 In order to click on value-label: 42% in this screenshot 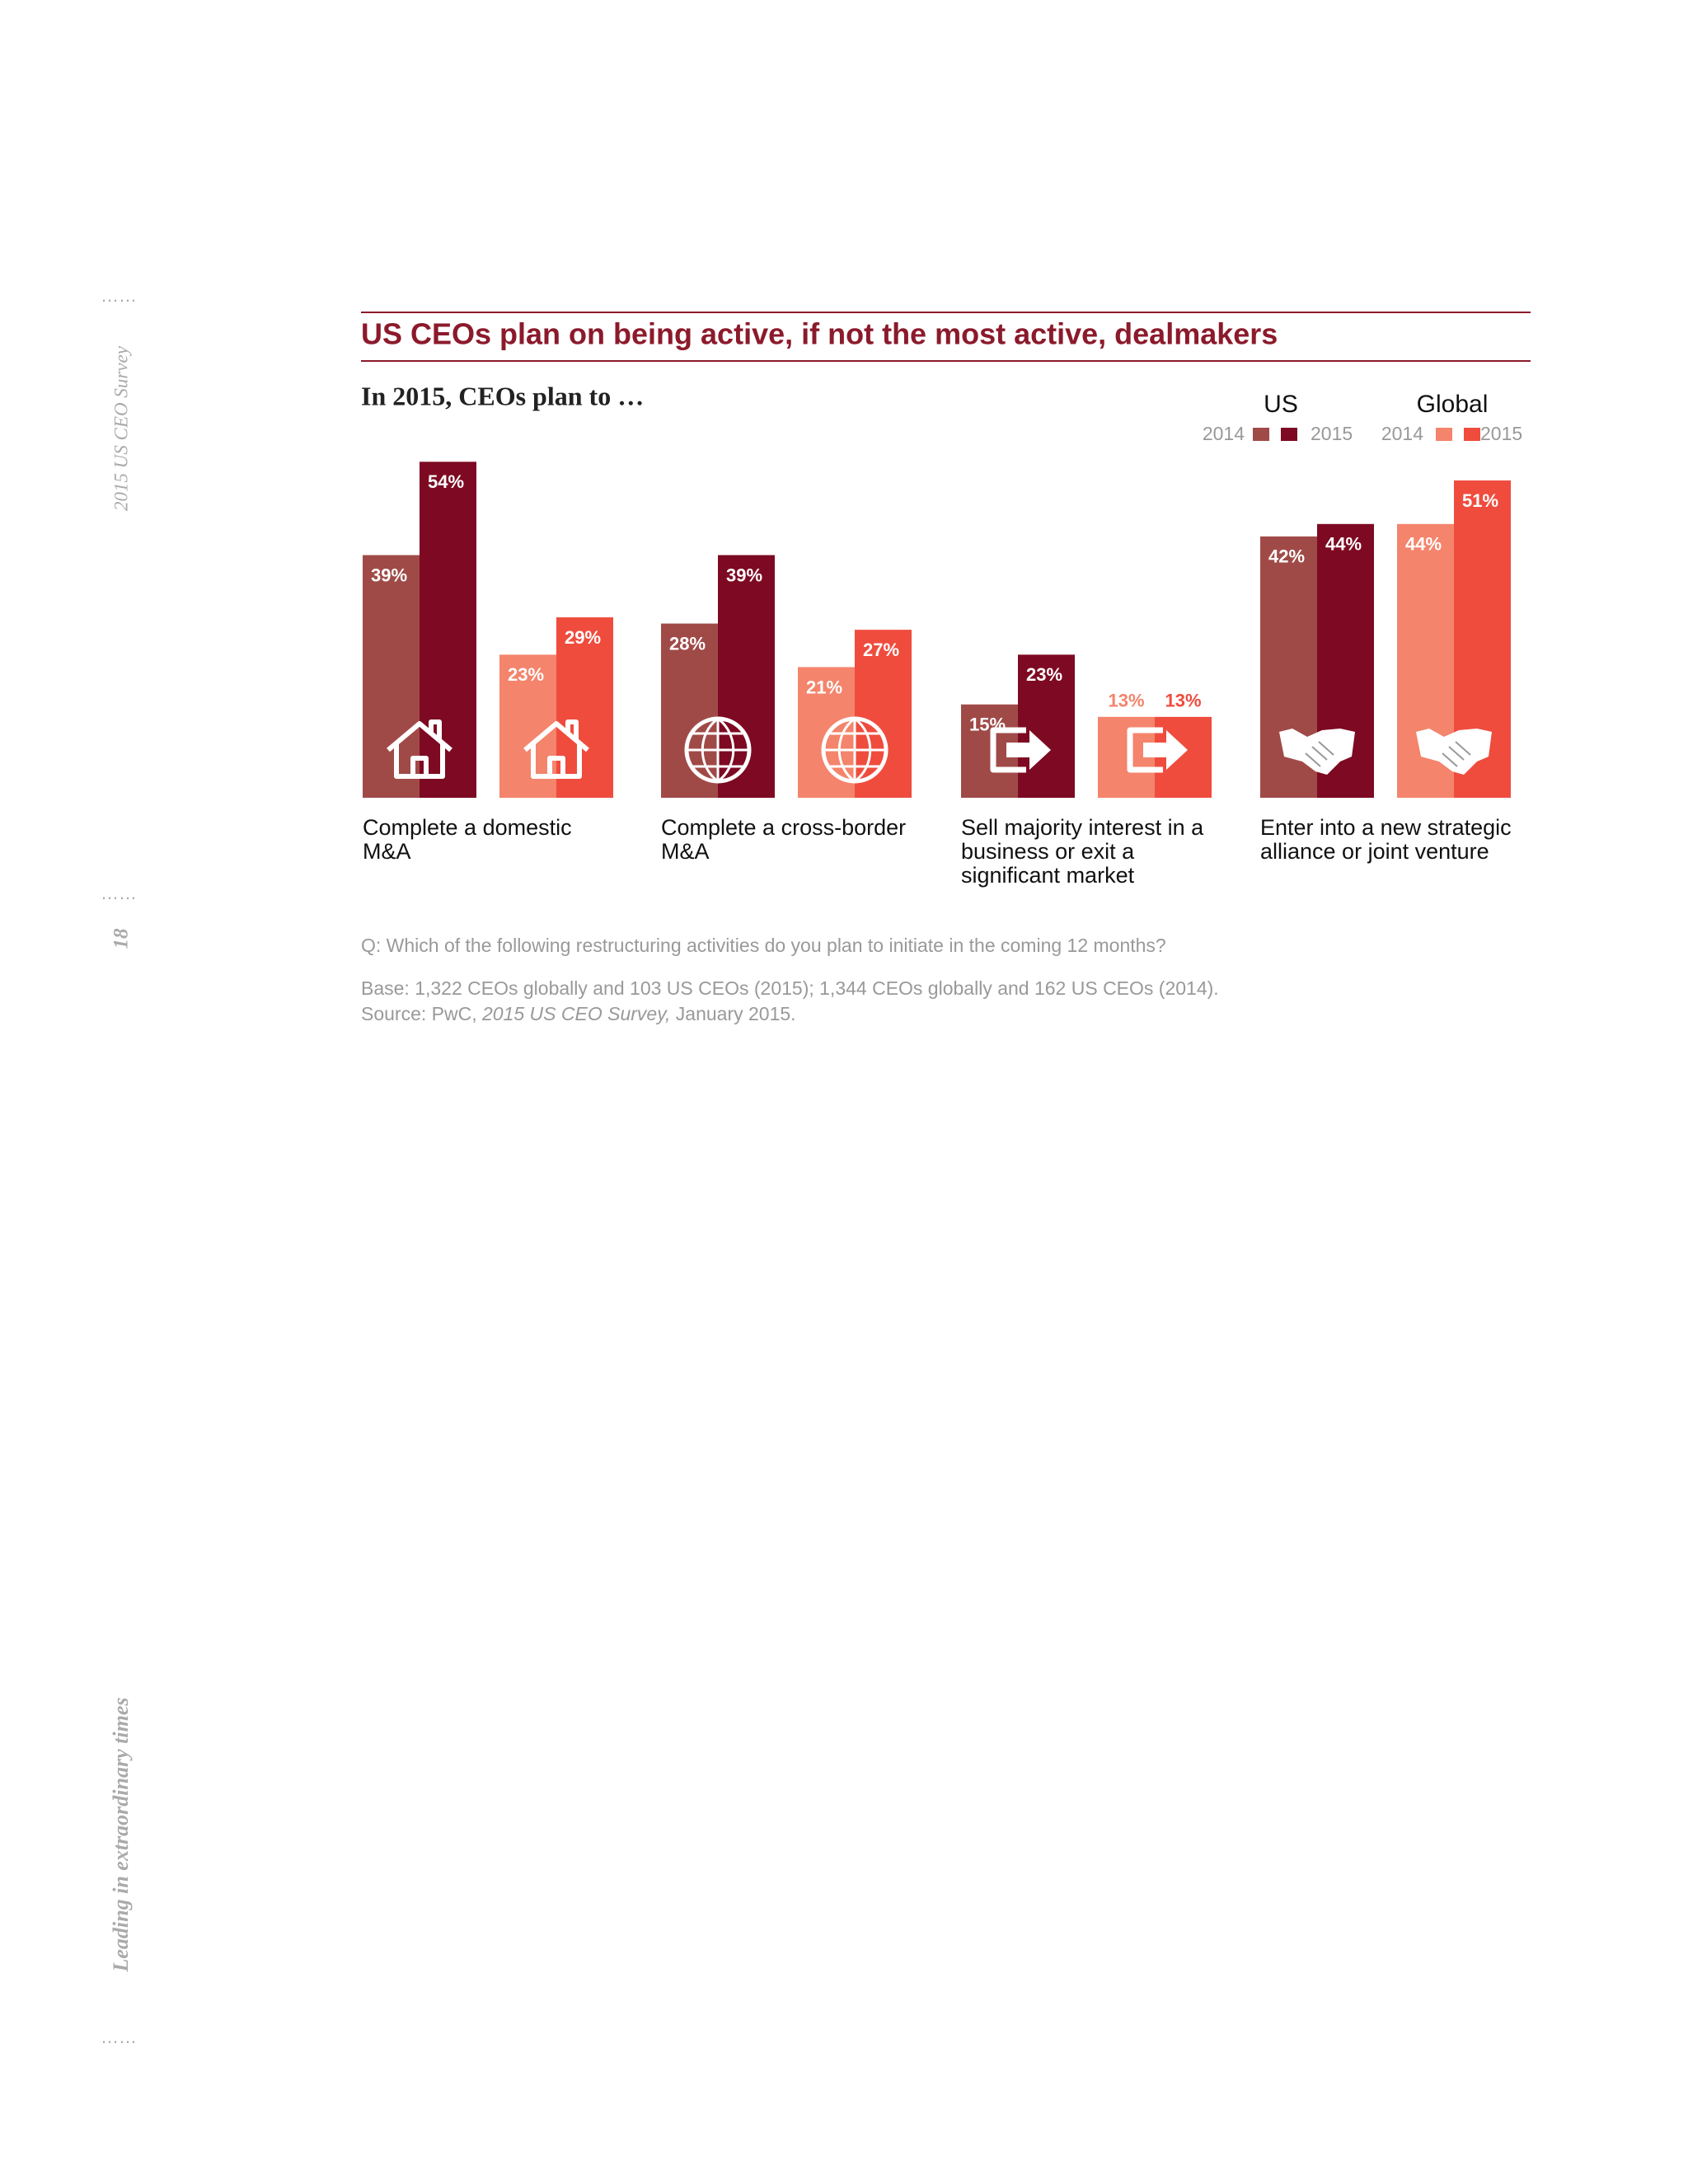, I will do `click(1287, 556)`.